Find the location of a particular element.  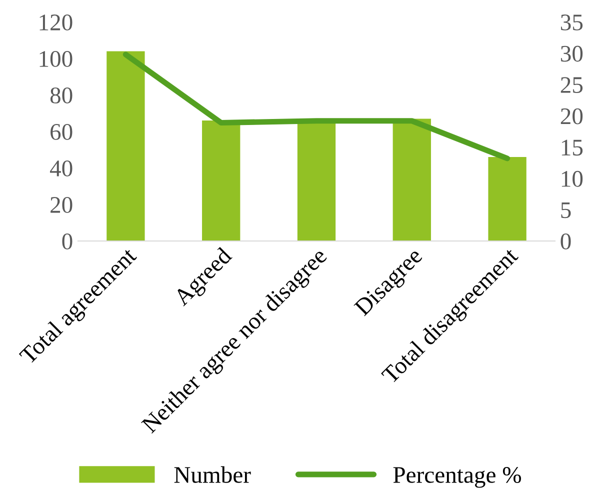

legend-label: Percentage % is located at coordinates (457, 477).